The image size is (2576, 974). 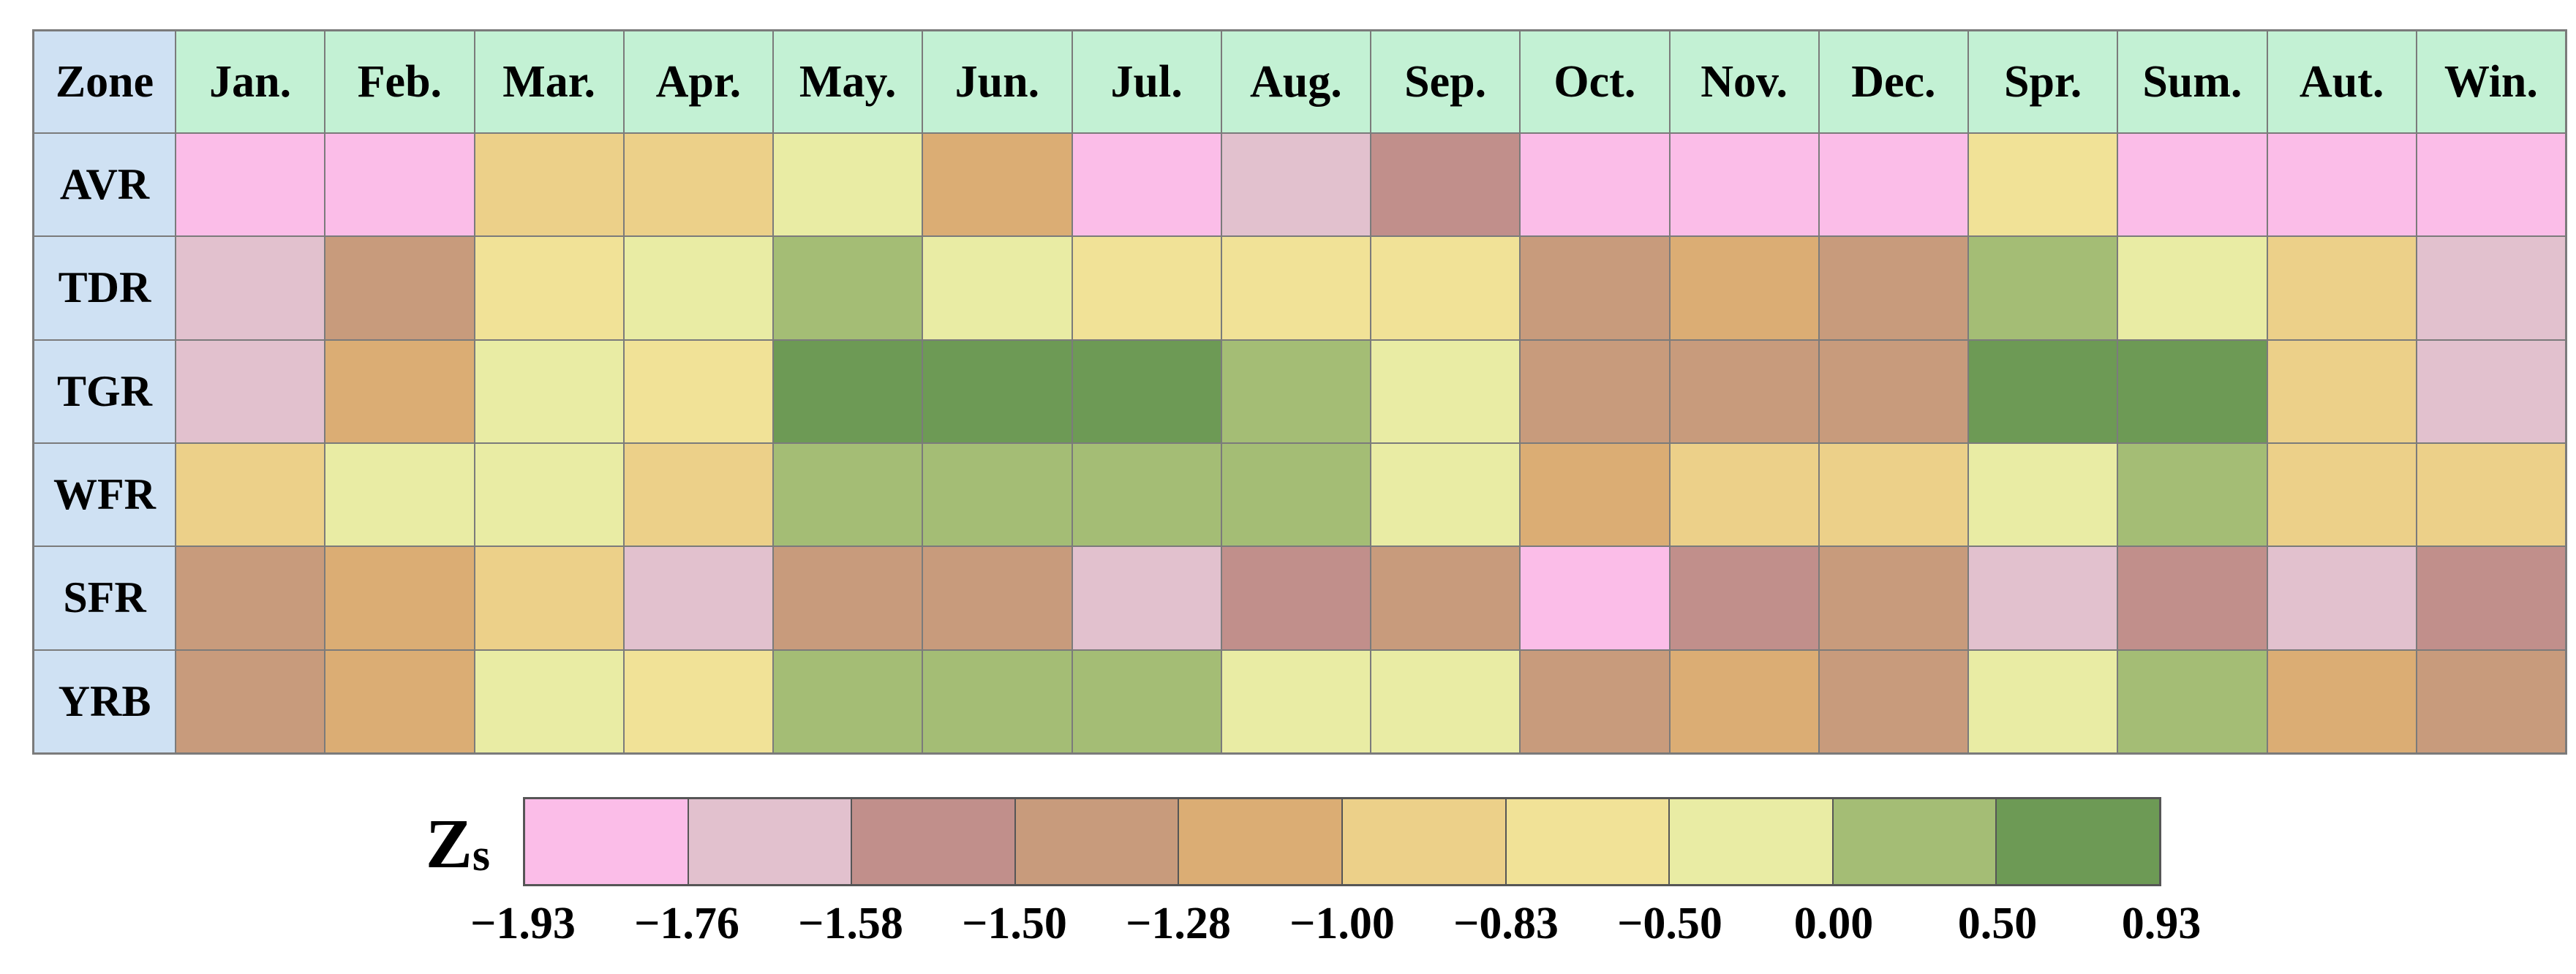 I want to click on legend-tick-label: −1.50, so click(x=1014, y=923).